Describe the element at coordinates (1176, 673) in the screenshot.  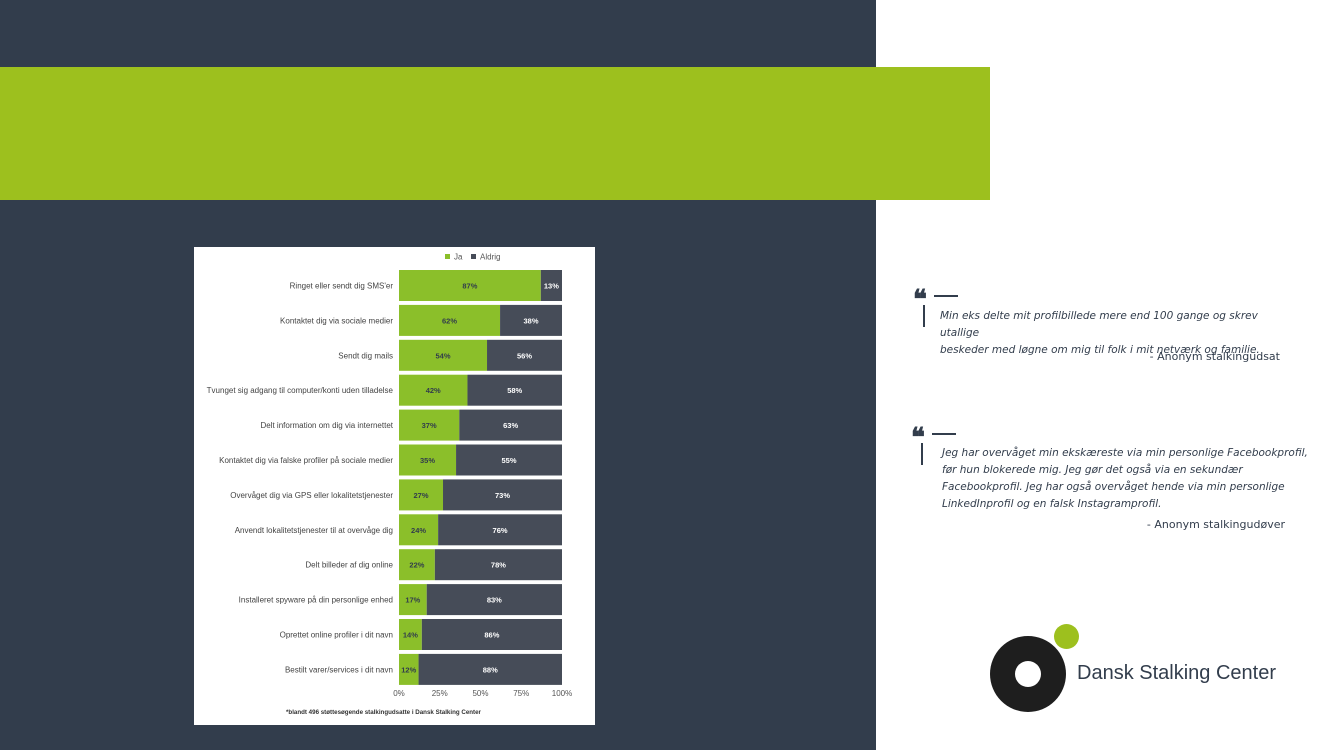
I see `logo-text: Dansk Stalking Center` at that location.